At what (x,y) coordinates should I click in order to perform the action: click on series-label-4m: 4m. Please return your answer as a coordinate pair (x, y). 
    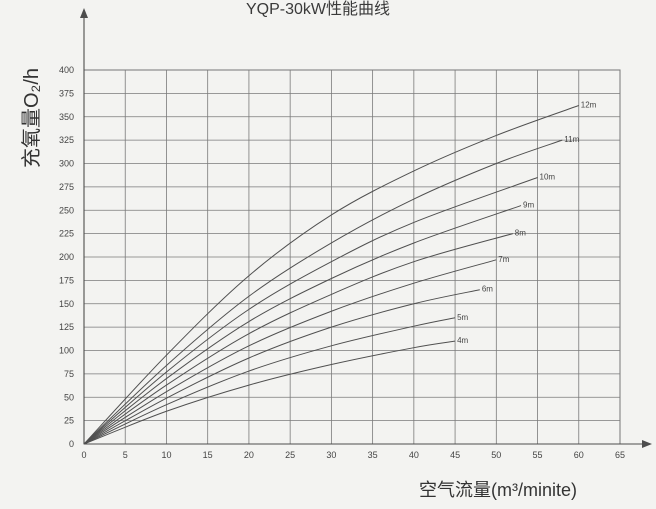
    Looking at the image, I should click on (462, 340).